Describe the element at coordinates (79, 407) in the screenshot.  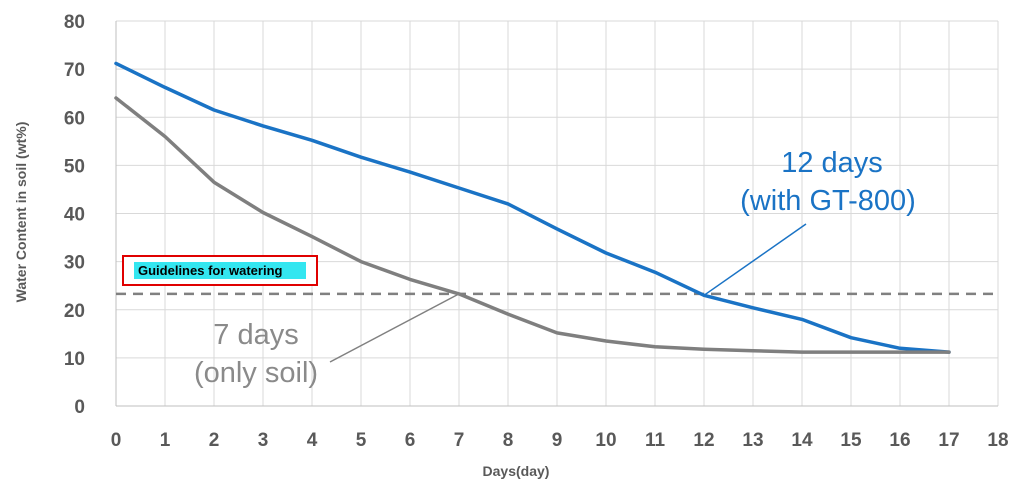
I see `y-tick-label: 0` at that location.